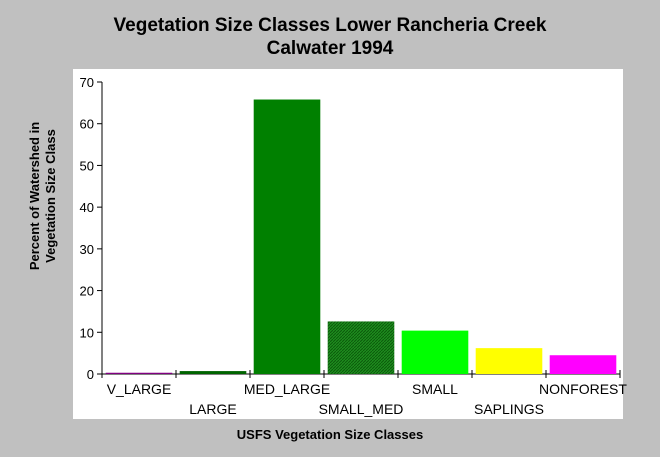 Image resolution: width=660 pixels, height=457 pixels. What do you see at coordinates (287, 237) in the screenshot?
I see `bar-med-large` at bounding box center [287, 237].